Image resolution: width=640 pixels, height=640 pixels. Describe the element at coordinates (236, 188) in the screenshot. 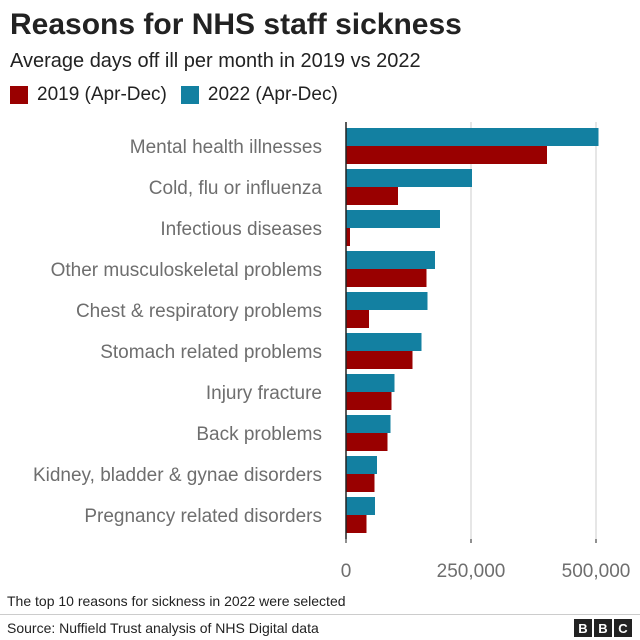

I see `category-label-1: Cold, flu or influenza` at that location.